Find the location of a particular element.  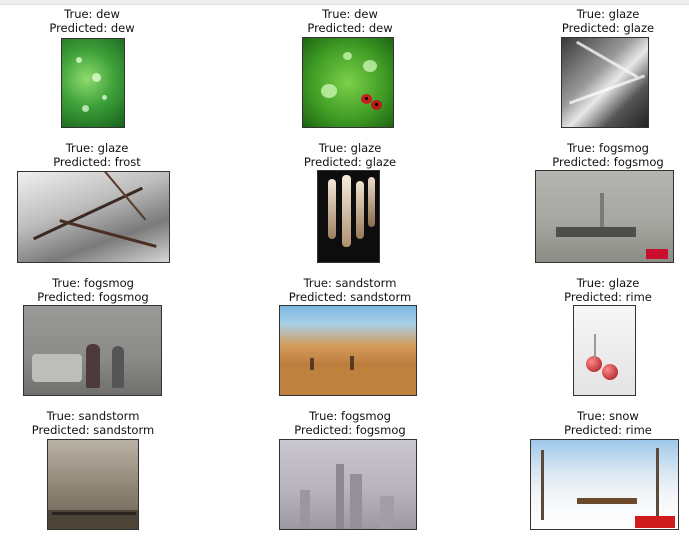

image-dew-leaf is located at coordinates (93, 83).